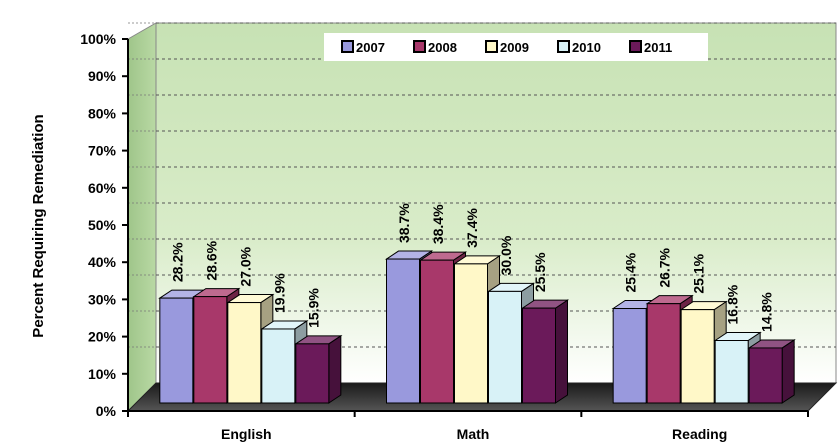 The width and height of the screenshot is (840, 447). Describe the element at coordinates (370, 47) in the screenshot. I see `legend-label: 2007` at that location.